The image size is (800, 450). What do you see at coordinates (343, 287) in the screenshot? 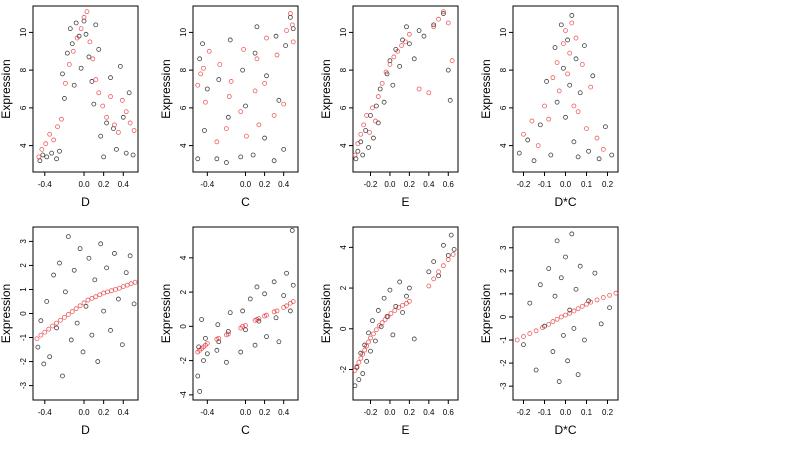
I see `bottom-E-y-tick-label: 2` at bounding box center [343, 287].